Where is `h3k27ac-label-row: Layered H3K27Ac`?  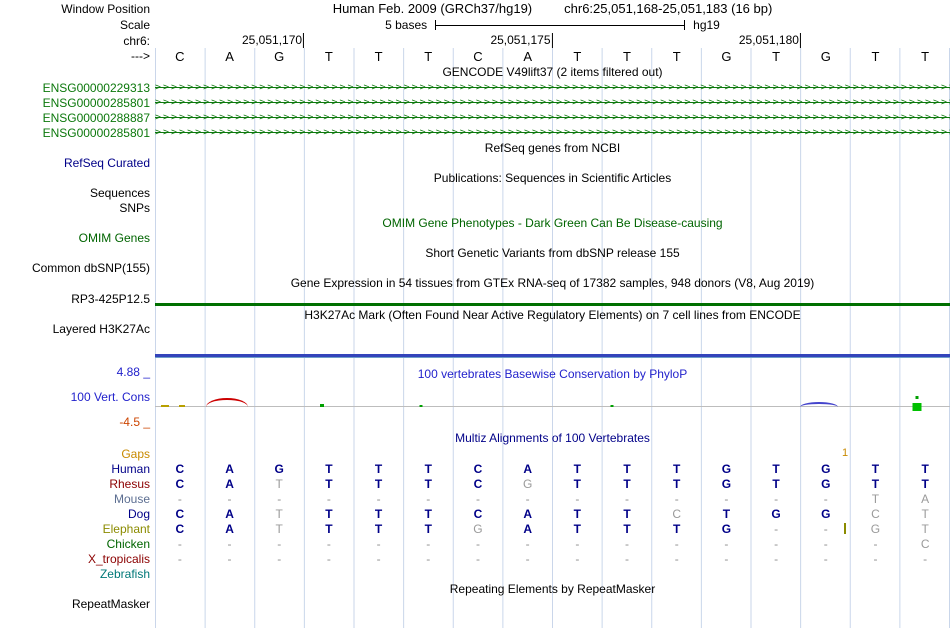 h3k27ac-label-row: Layered H3K27Ac is located at coordinates (475, 329).